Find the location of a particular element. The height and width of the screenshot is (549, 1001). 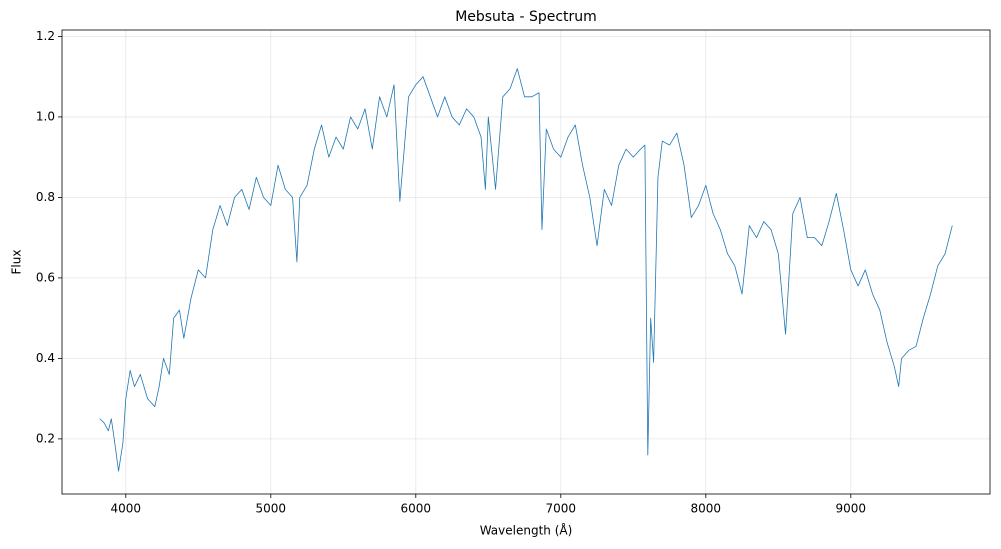

y-tick-label: 0.4 is located at coordinates (45, 358).